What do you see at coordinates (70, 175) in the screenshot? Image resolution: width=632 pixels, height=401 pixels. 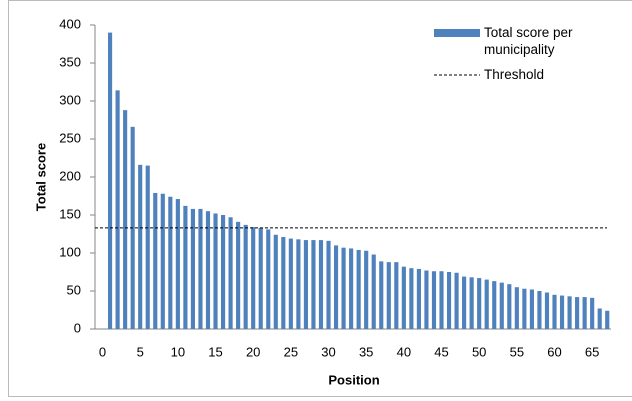 I see `y-tick-label: 200` at bounding box center [70, 175].